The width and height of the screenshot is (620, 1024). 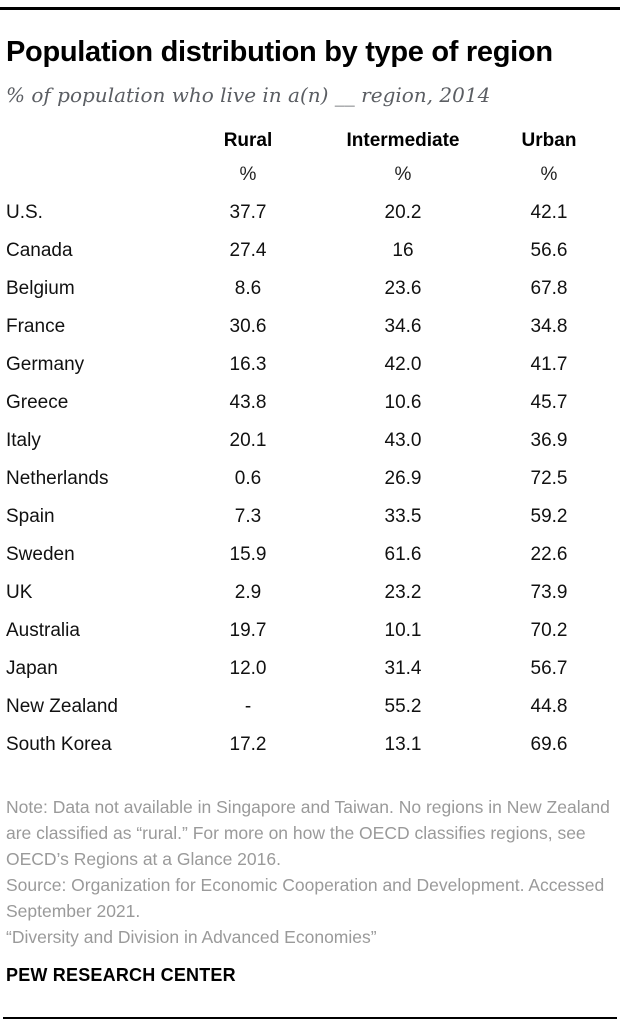 What do you see at coordinates (248, 592) in the screenshot?
I see `rural-value-cell: 2.9` at bounding box center [248, 592].